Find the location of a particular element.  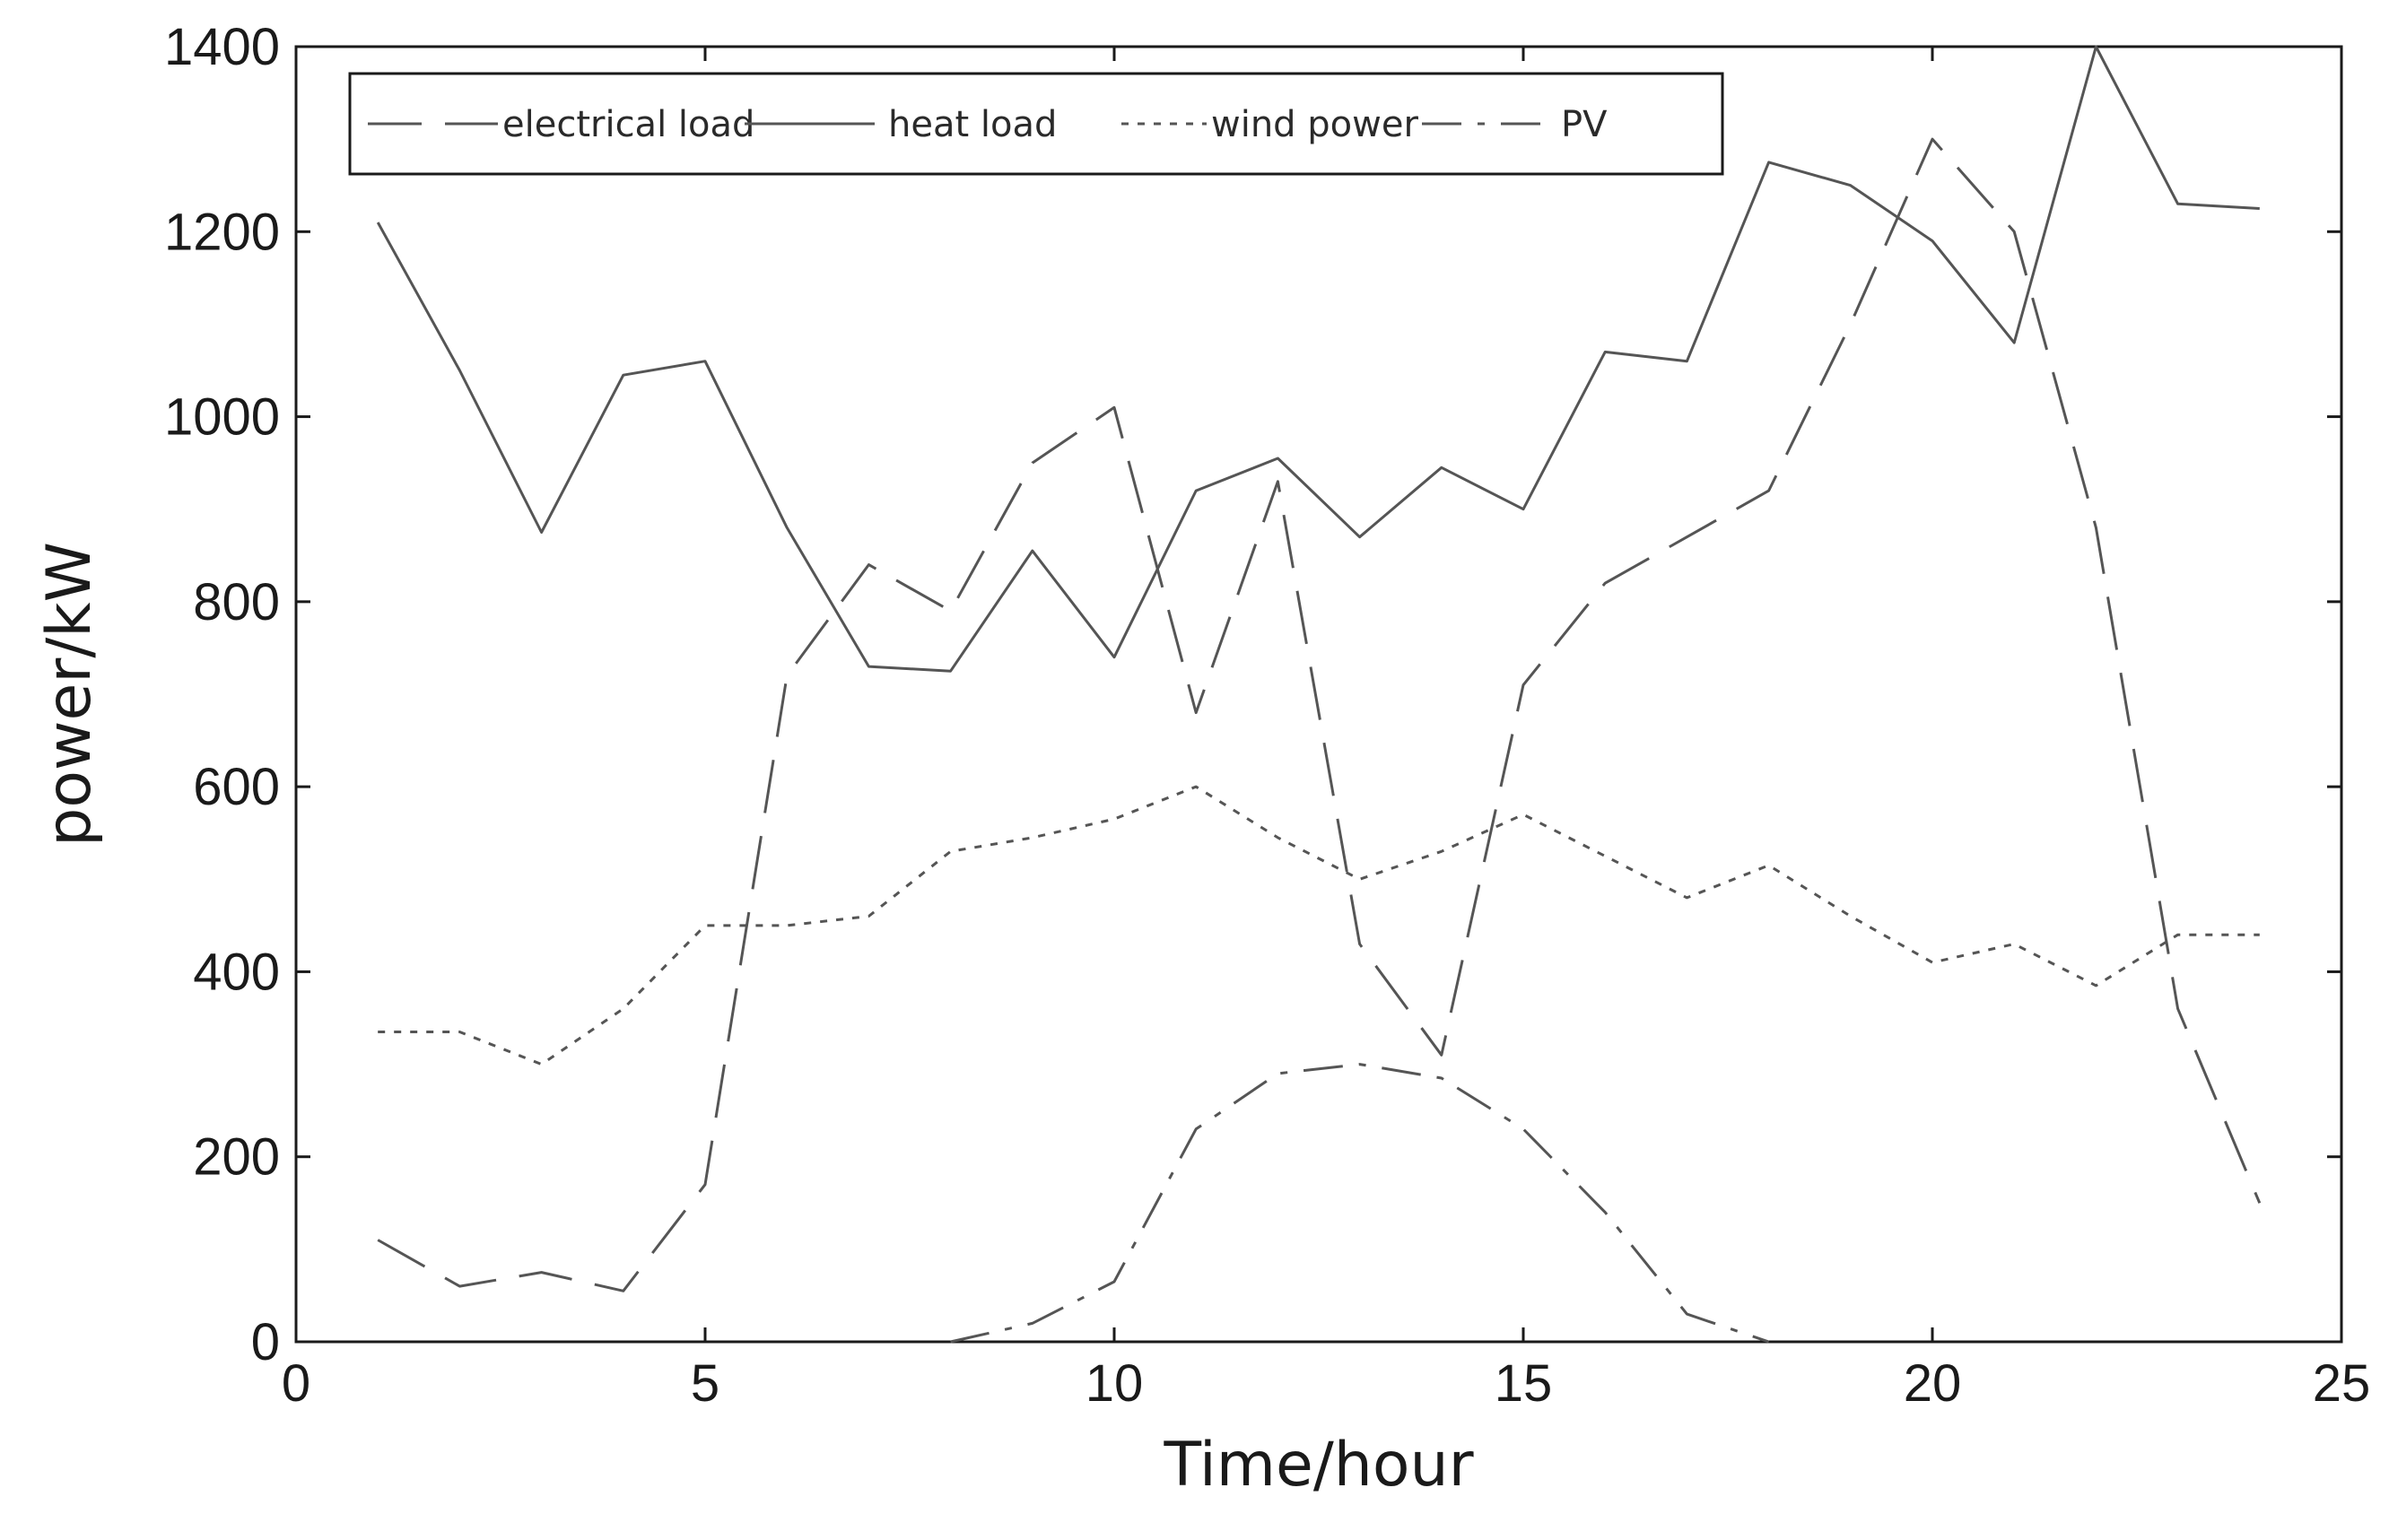

x-tick-label: 0 is located at coordinates (296, 1383).